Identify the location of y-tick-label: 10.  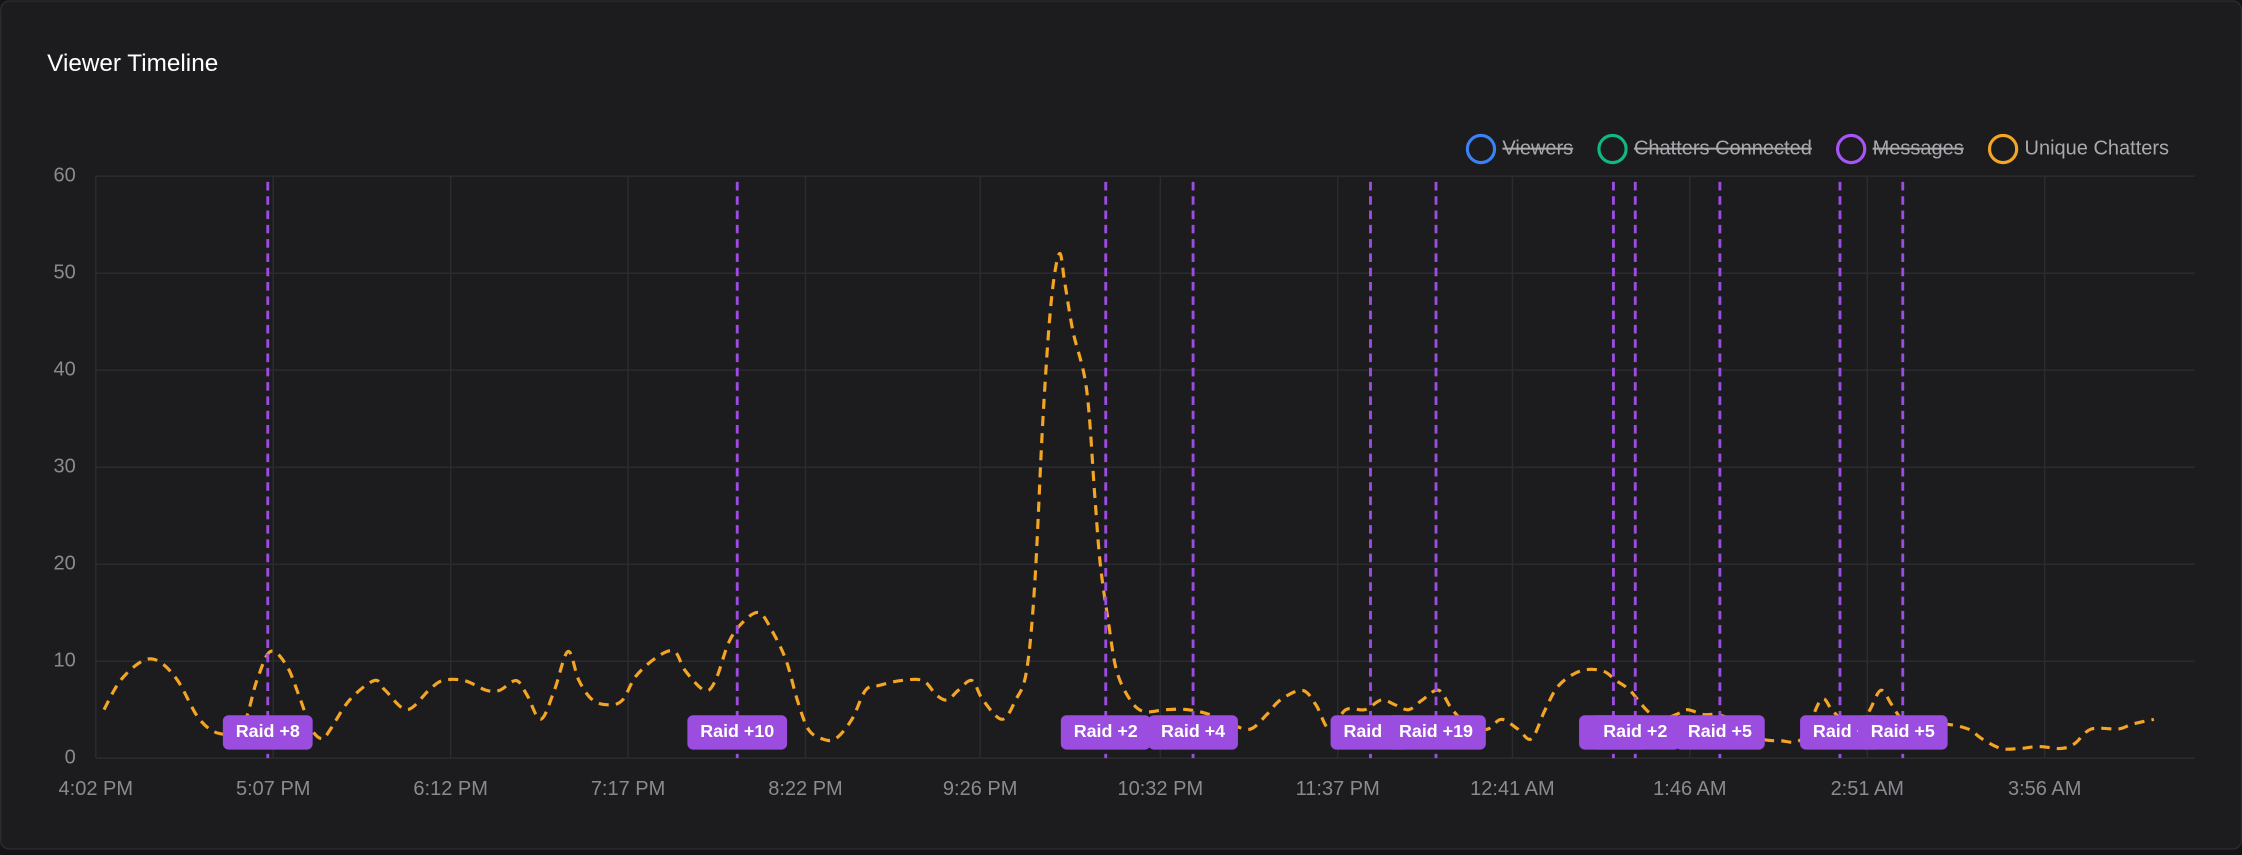
(65, 660).